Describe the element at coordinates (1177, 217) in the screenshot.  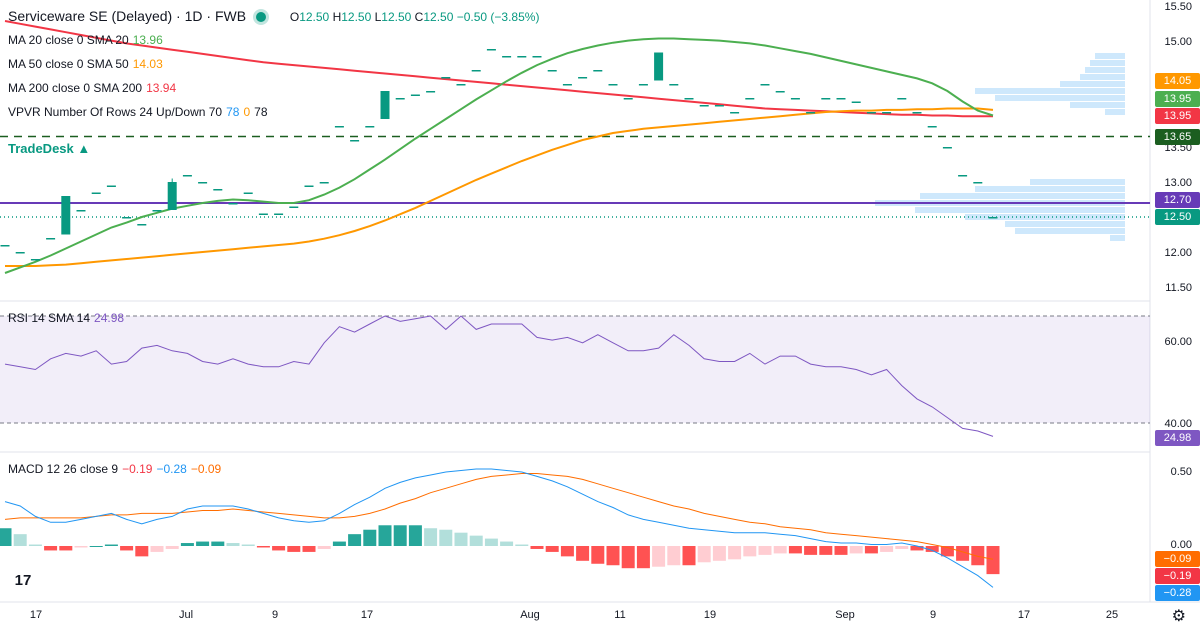
I see `last-price-tag: 12.50` at that location.